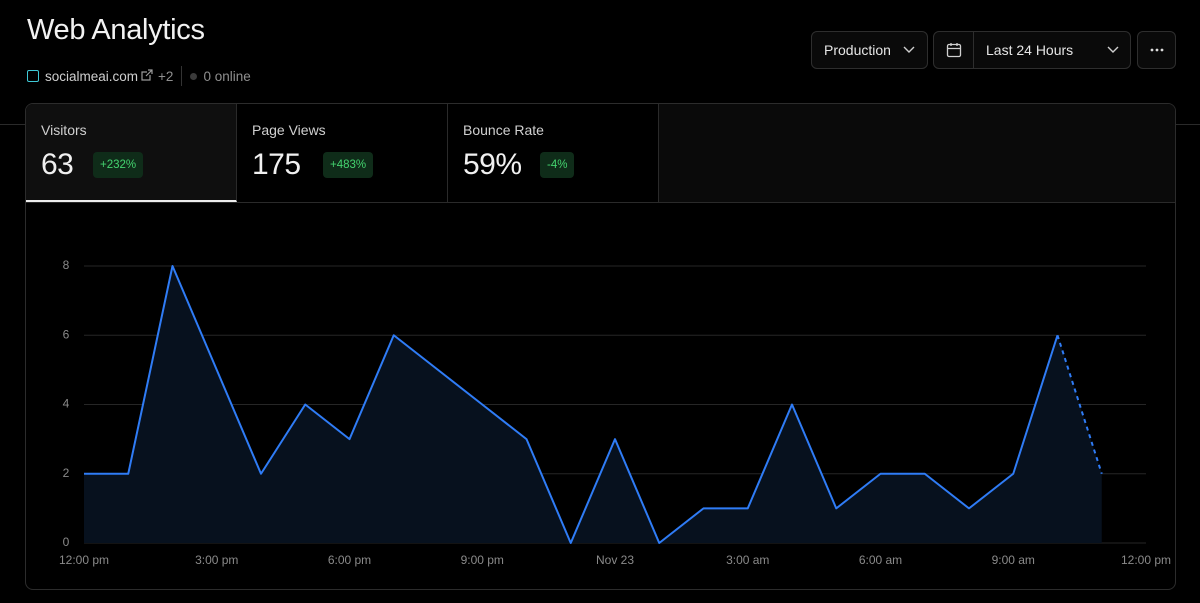 Image resolution: width=1200 pixels, height=603 pixels. I want to click on x-tick-label: 6:00 pm, so click(349, 560).